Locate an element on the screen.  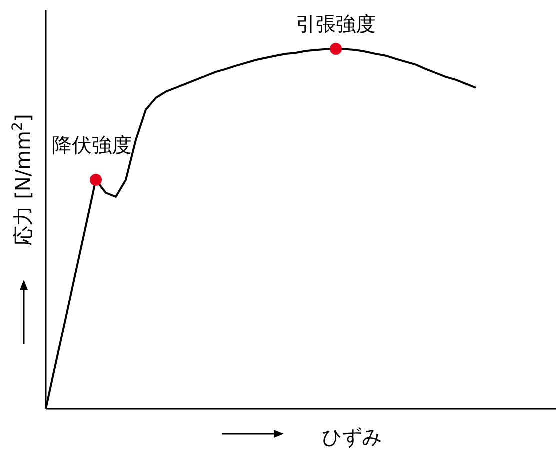
annotation: 降伏強度 is located at coordinates (92, 145).